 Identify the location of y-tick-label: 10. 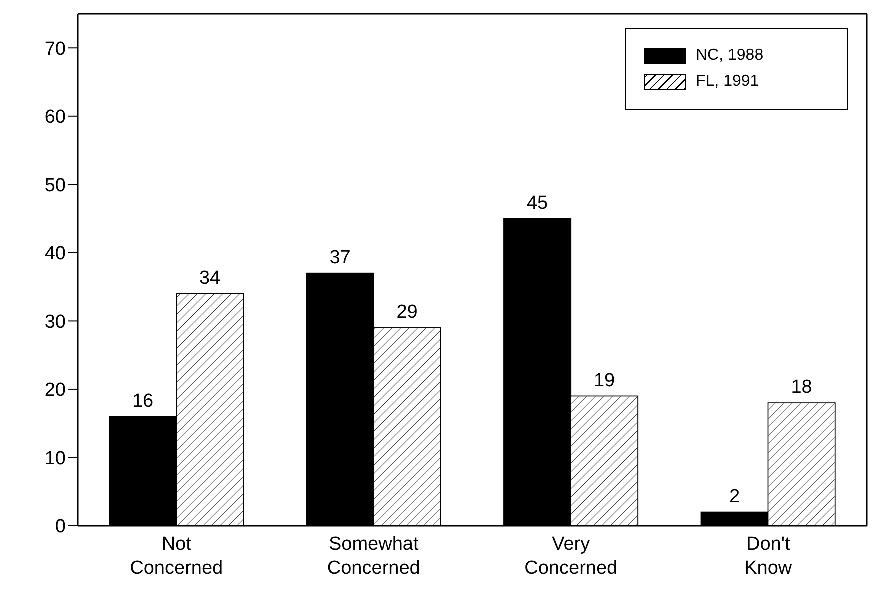
(55, 459).